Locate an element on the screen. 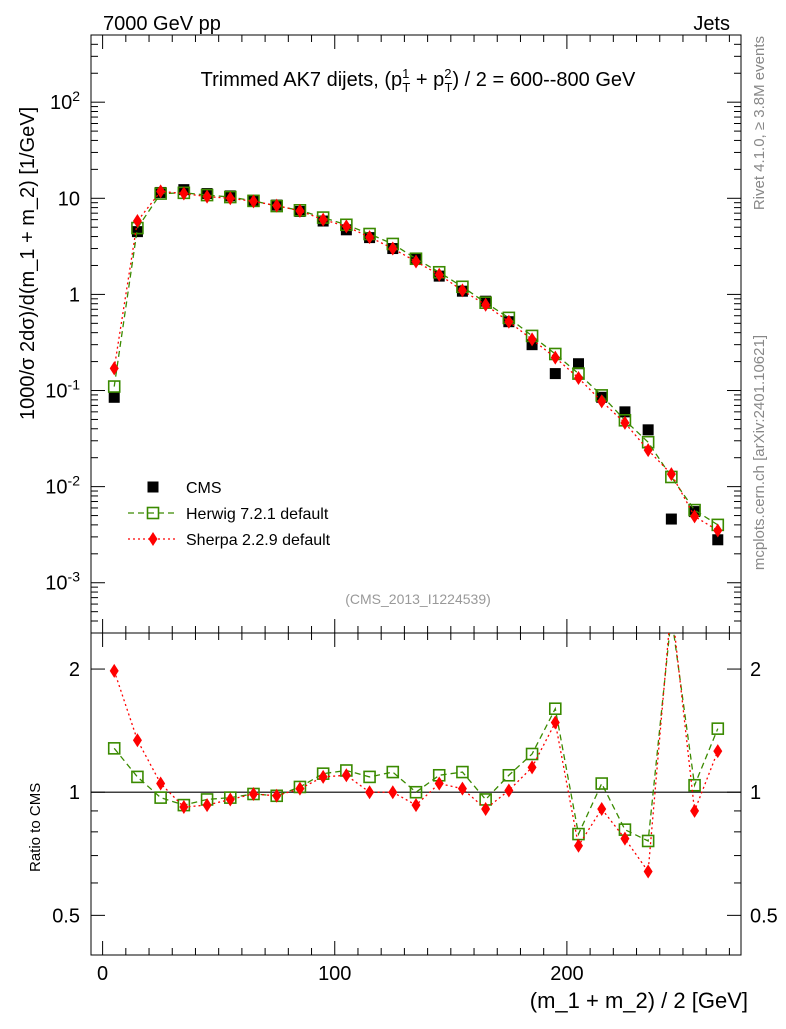  analysis-watermark: (CMS_2013_I1224539) is located at coordinates (418, 599).